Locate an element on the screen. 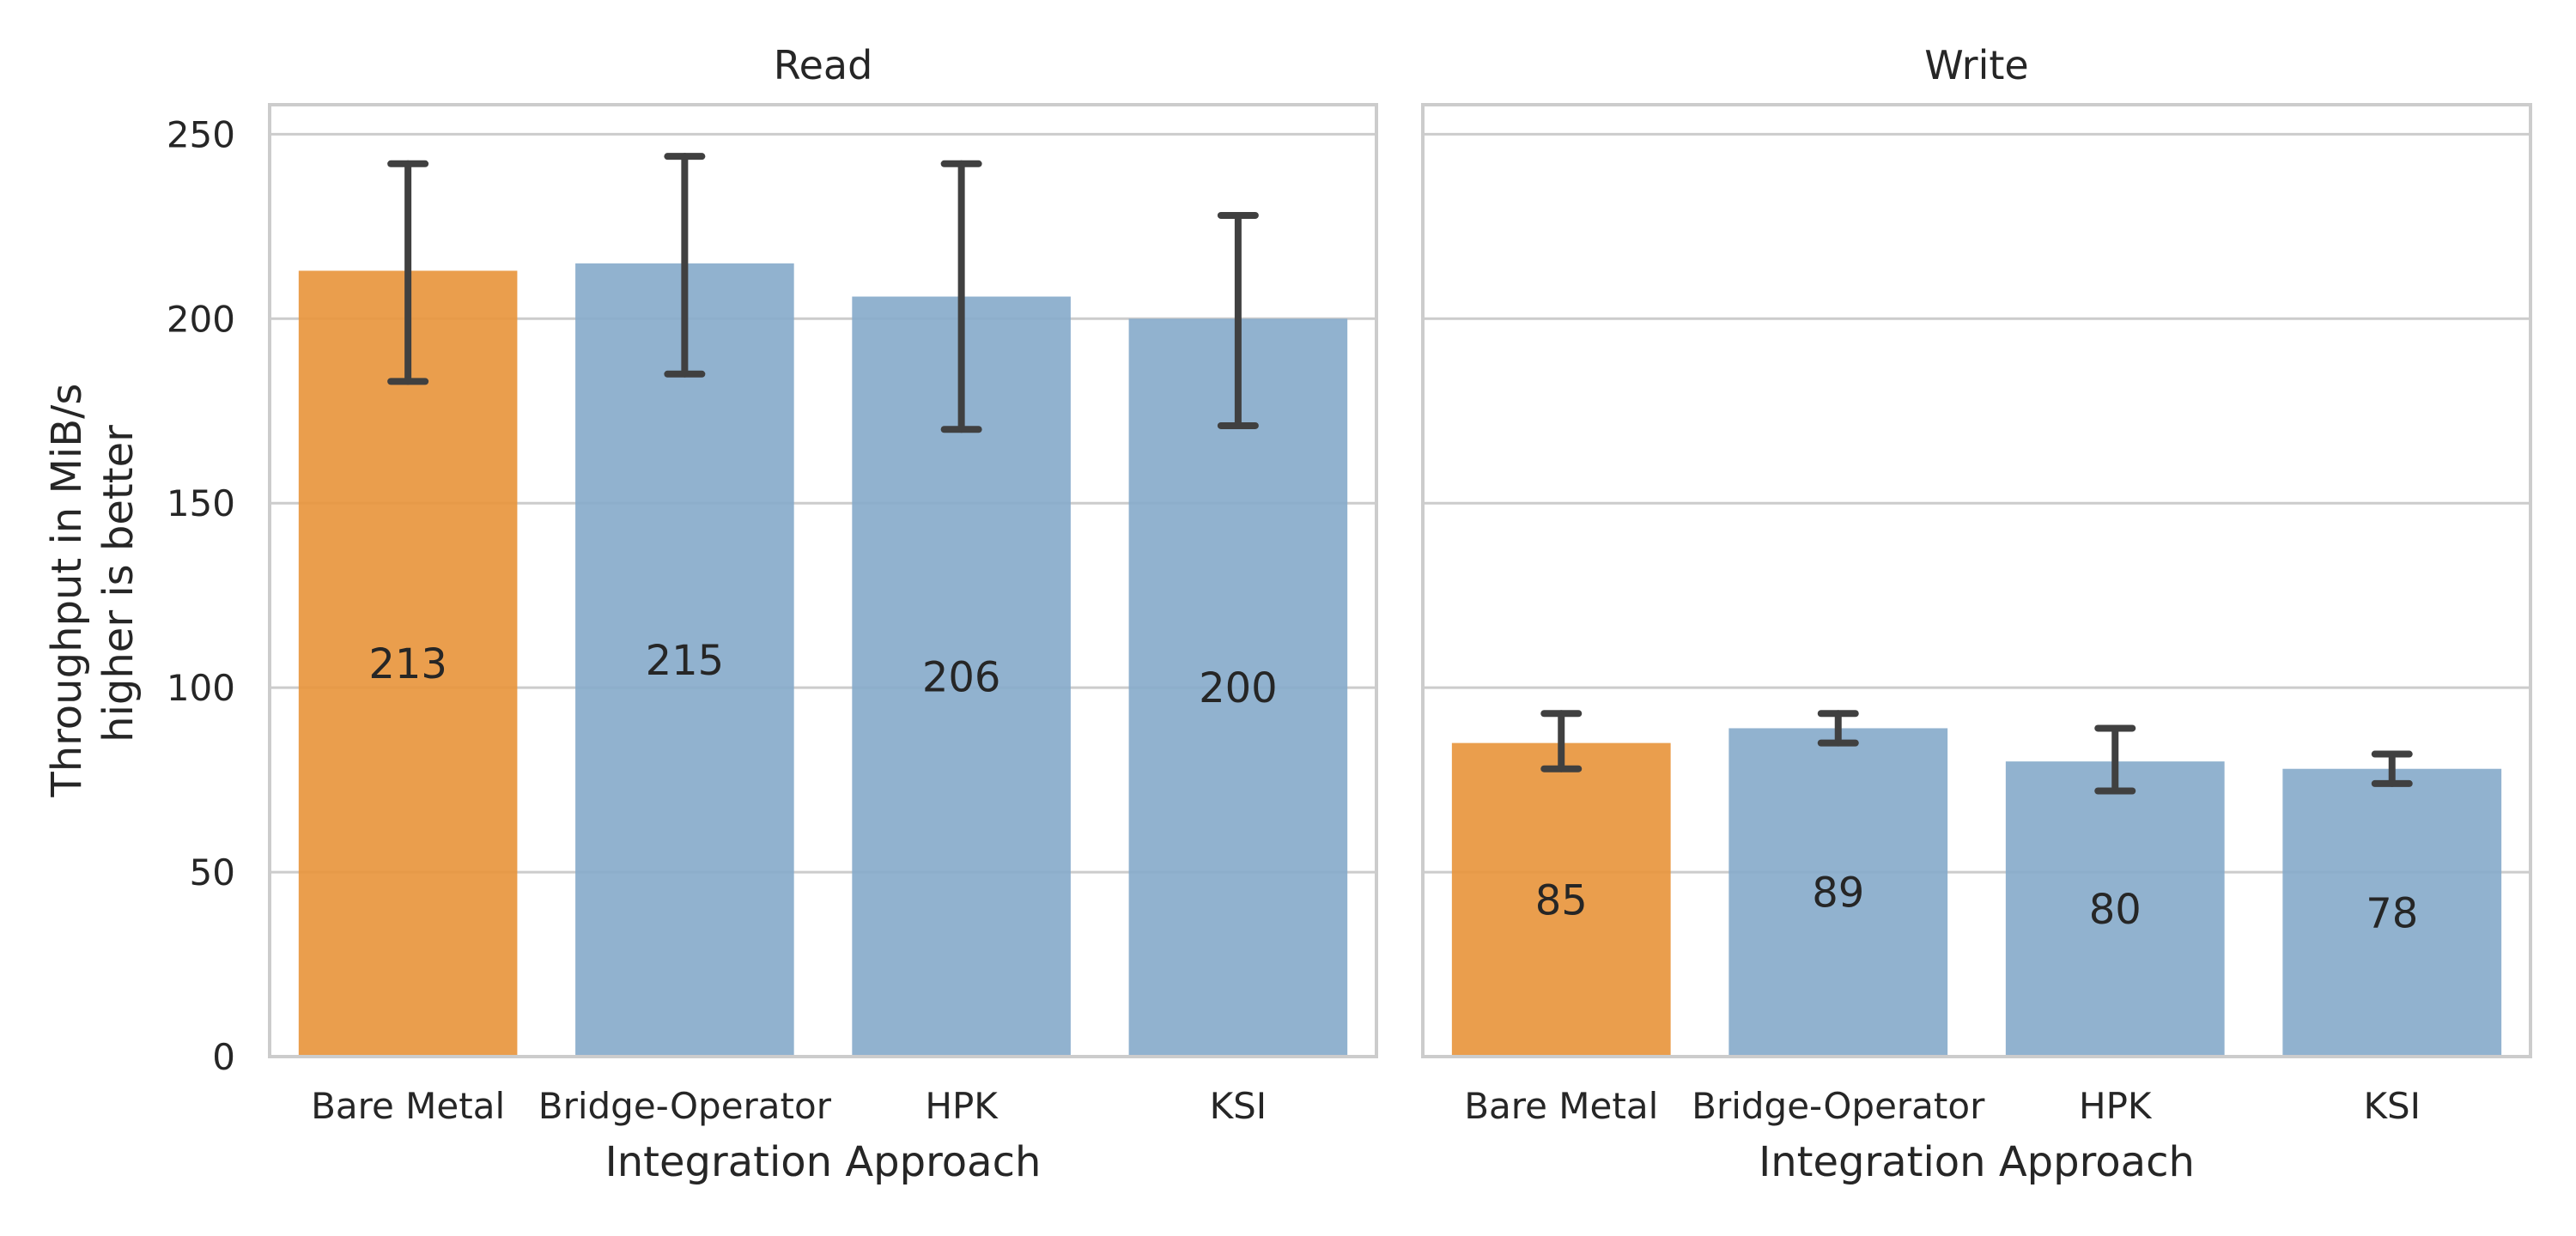  data-label: 80 is located at coordinates (2115, 910).